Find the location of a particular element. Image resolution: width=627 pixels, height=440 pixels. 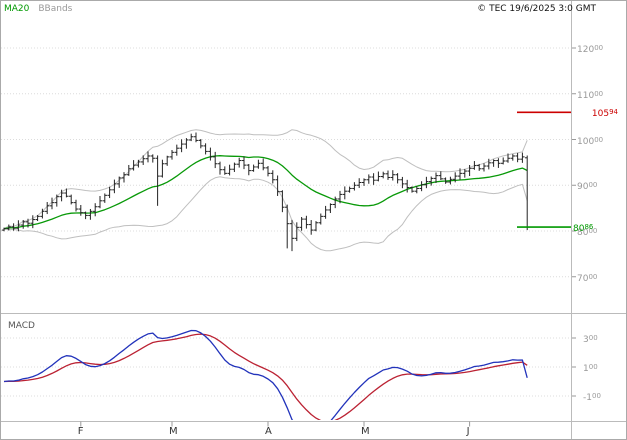

price-axis-label: 8000 is located at coordinates (587, 232).